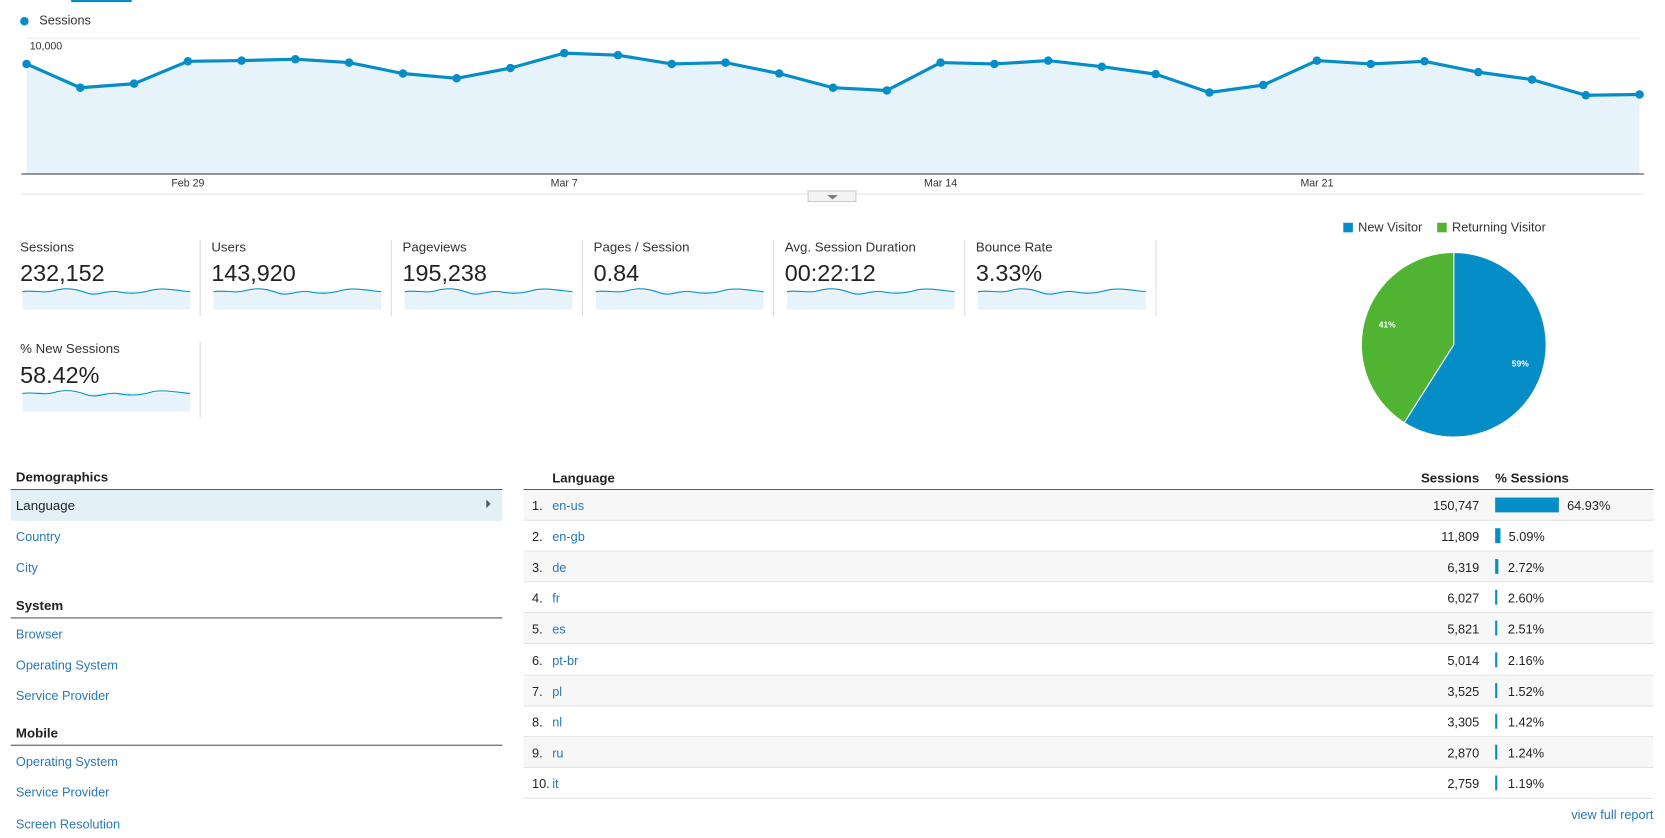  I want to click on scorecard-label: Sessions, so click(47, 247).